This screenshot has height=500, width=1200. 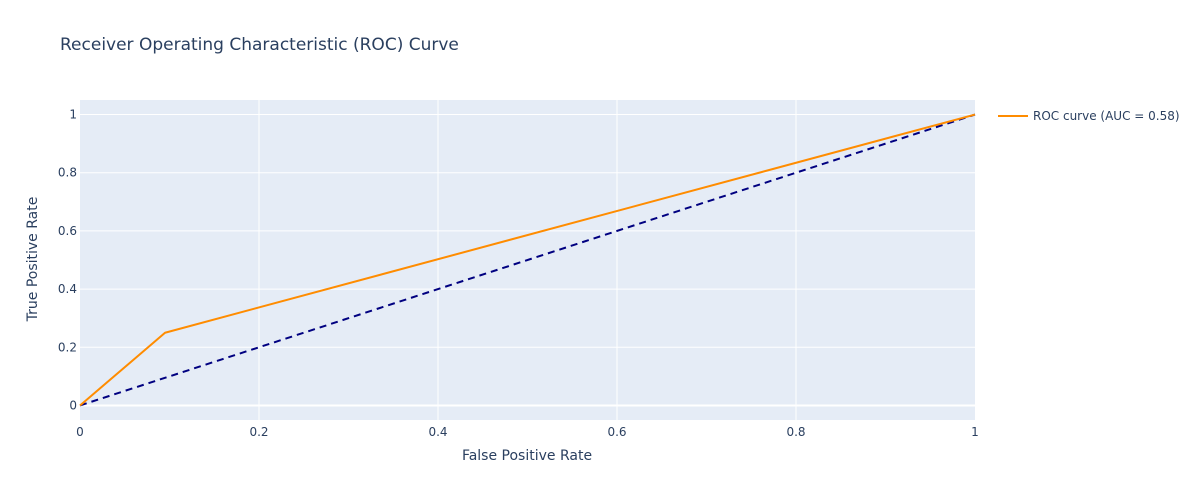 I want to click on x-axis-title: False Positive Rate, so click(x=527, y=456).